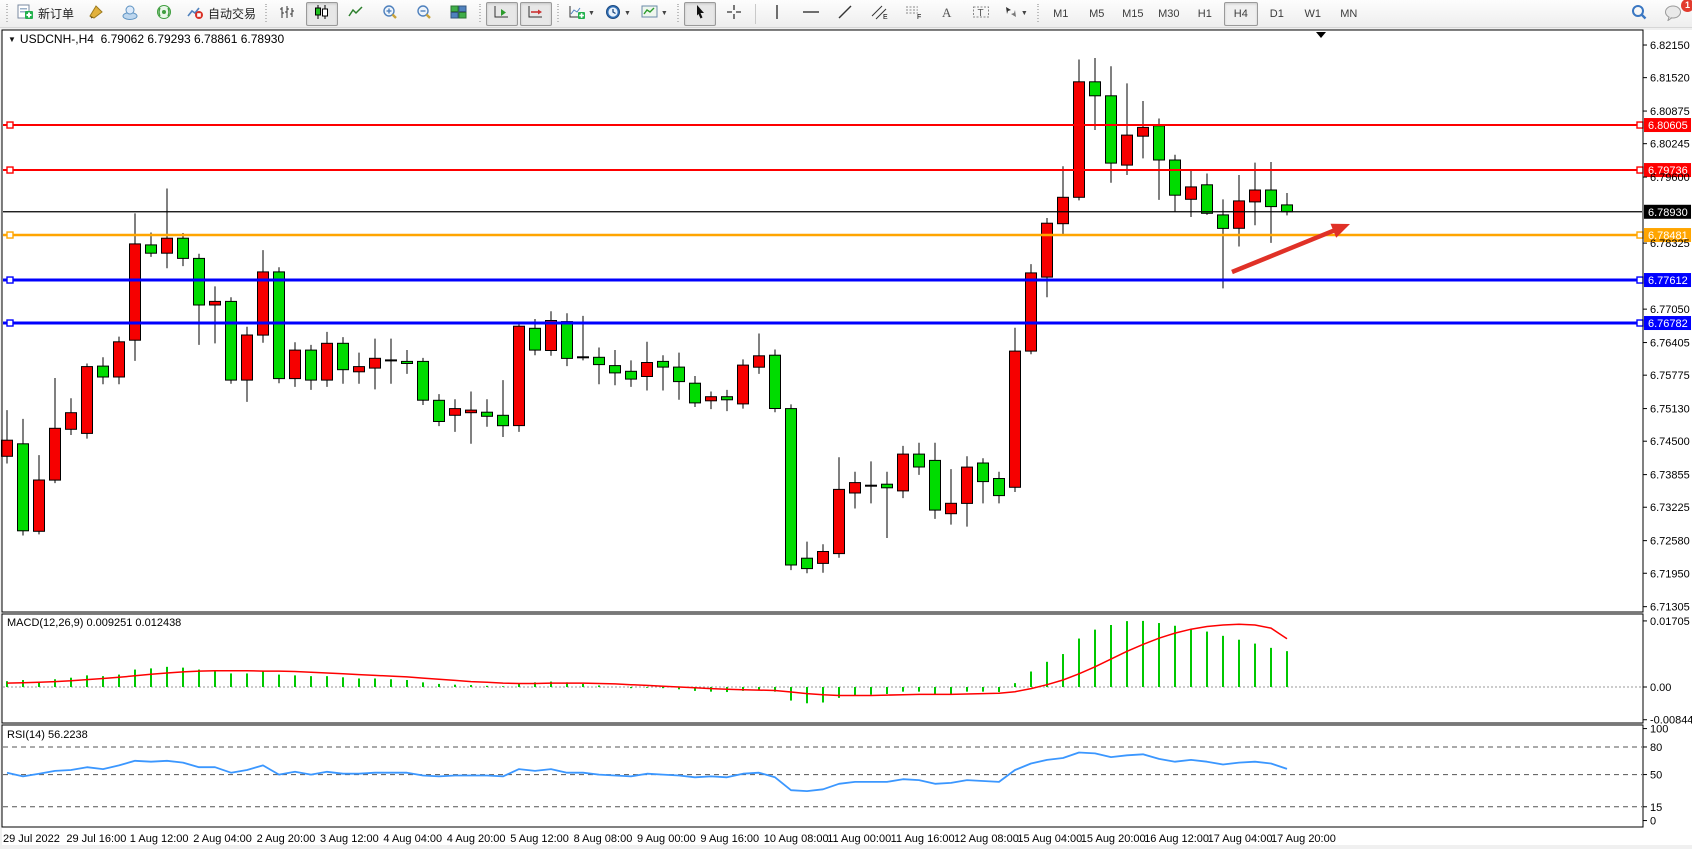 The height and width of the screenshot is (849, 1692). What do you see at coordinates (476, 839) in the screenshot?
I see `date-label: 4 Aug 20:00` at bounding box center [476, 839].